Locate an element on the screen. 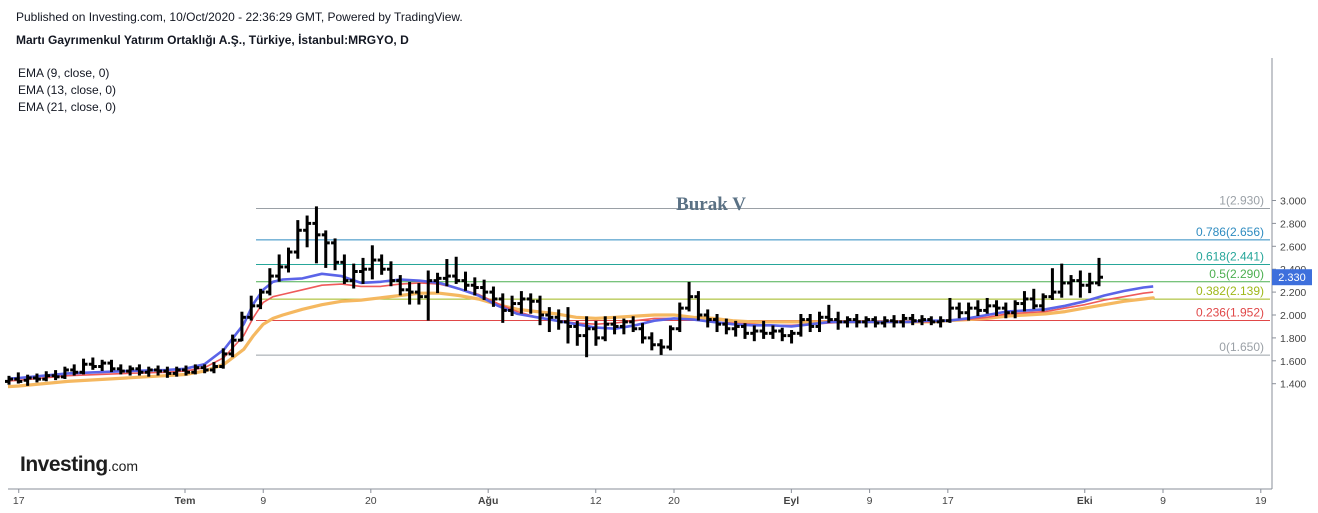 The height and width of the screenshot is (513, 1318). x-tick-label: 12 is located at coordinates (596, 501).